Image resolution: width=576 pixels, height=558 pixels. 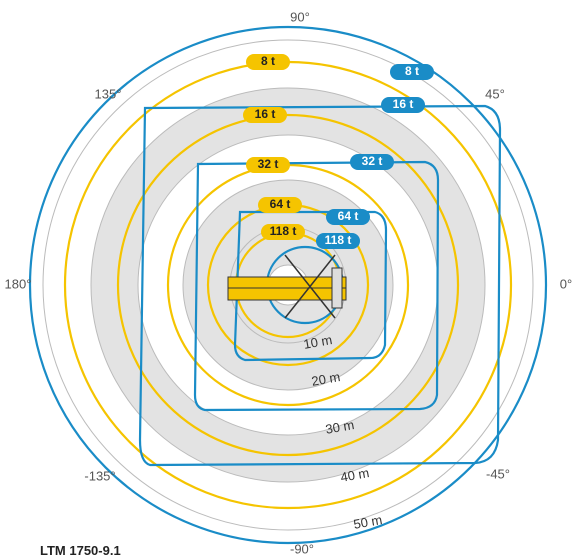 What do you see at coordinates (338, 151) in the screenshot?
I see `load-labels: 8 t 16 t 32 t 64 t 118 t 8 t 16 t 32 t 64 t 118 t` at bounding box center [338, 151].